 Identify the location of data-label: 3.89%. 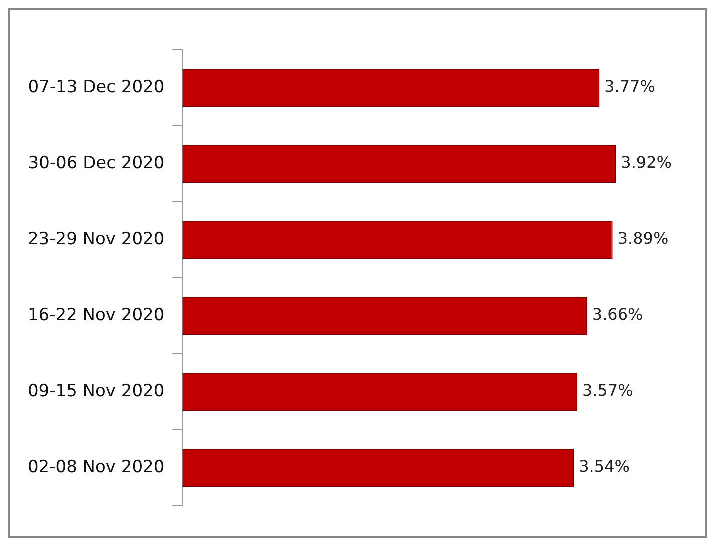
(643, 238).